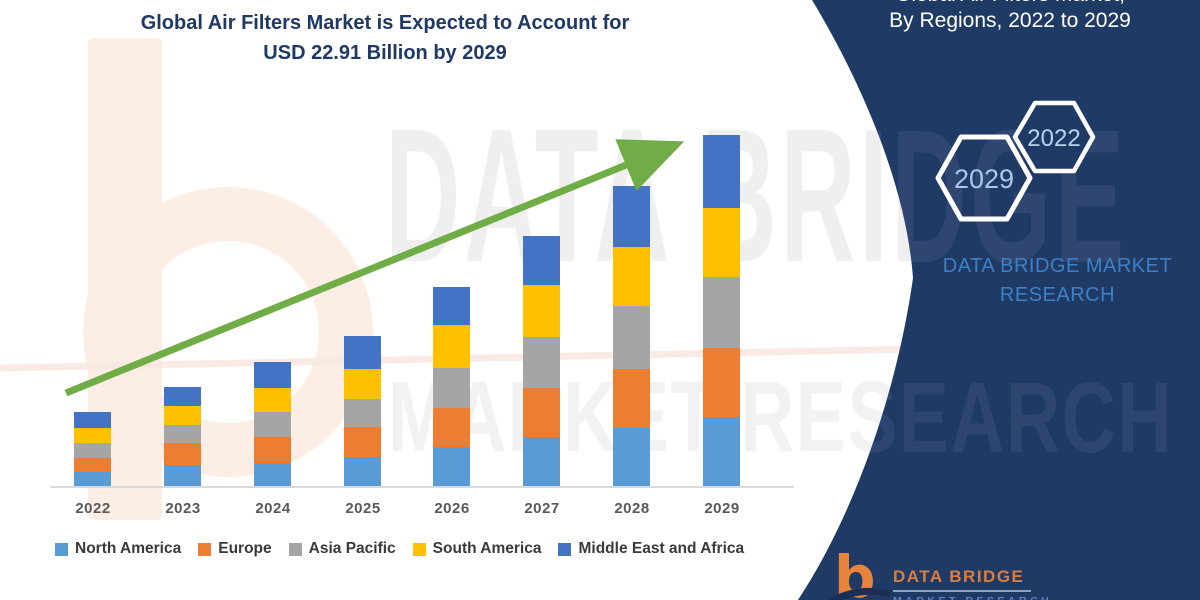 The height and width of the screenshot is (600, 1200). What do you see at coordinates (363, 508) in the screenshot?
I see `x-axis-label-2025: 2025` at bounding box center [363, 508].